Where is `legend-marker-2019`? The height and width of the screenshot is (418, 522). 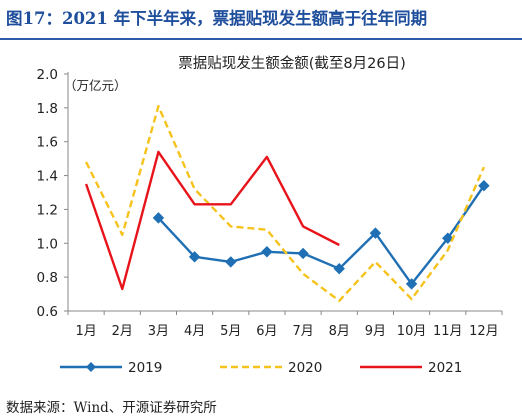 legend-marker-2019 is located at coordinates (91, 367).